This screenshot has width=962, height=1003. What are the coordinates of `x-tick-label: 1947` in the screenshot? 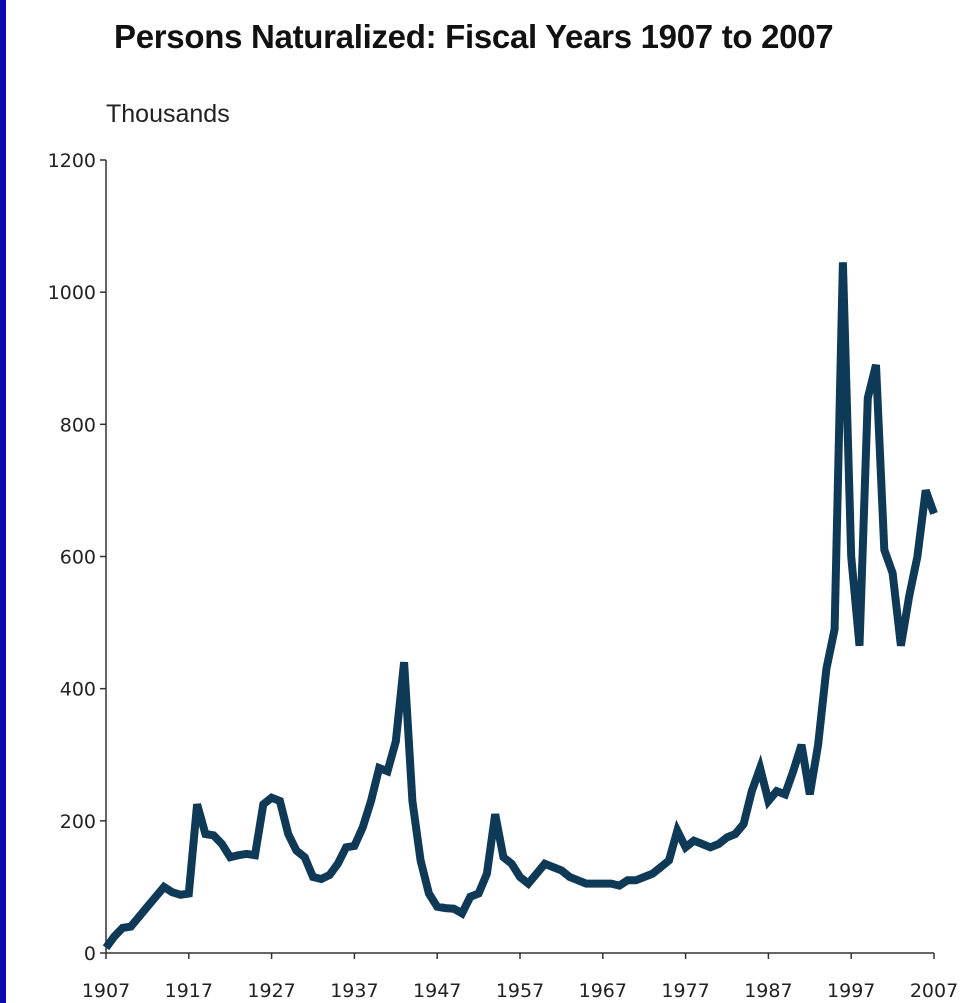 It's located at (437, 991).